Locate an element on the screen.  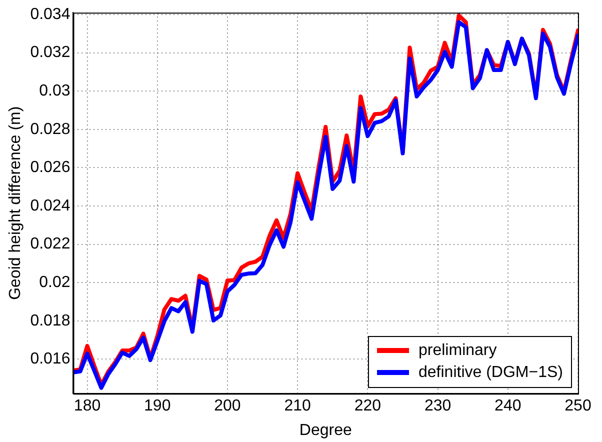
x-tick-label: 180 is located at coordinates (87, 406).